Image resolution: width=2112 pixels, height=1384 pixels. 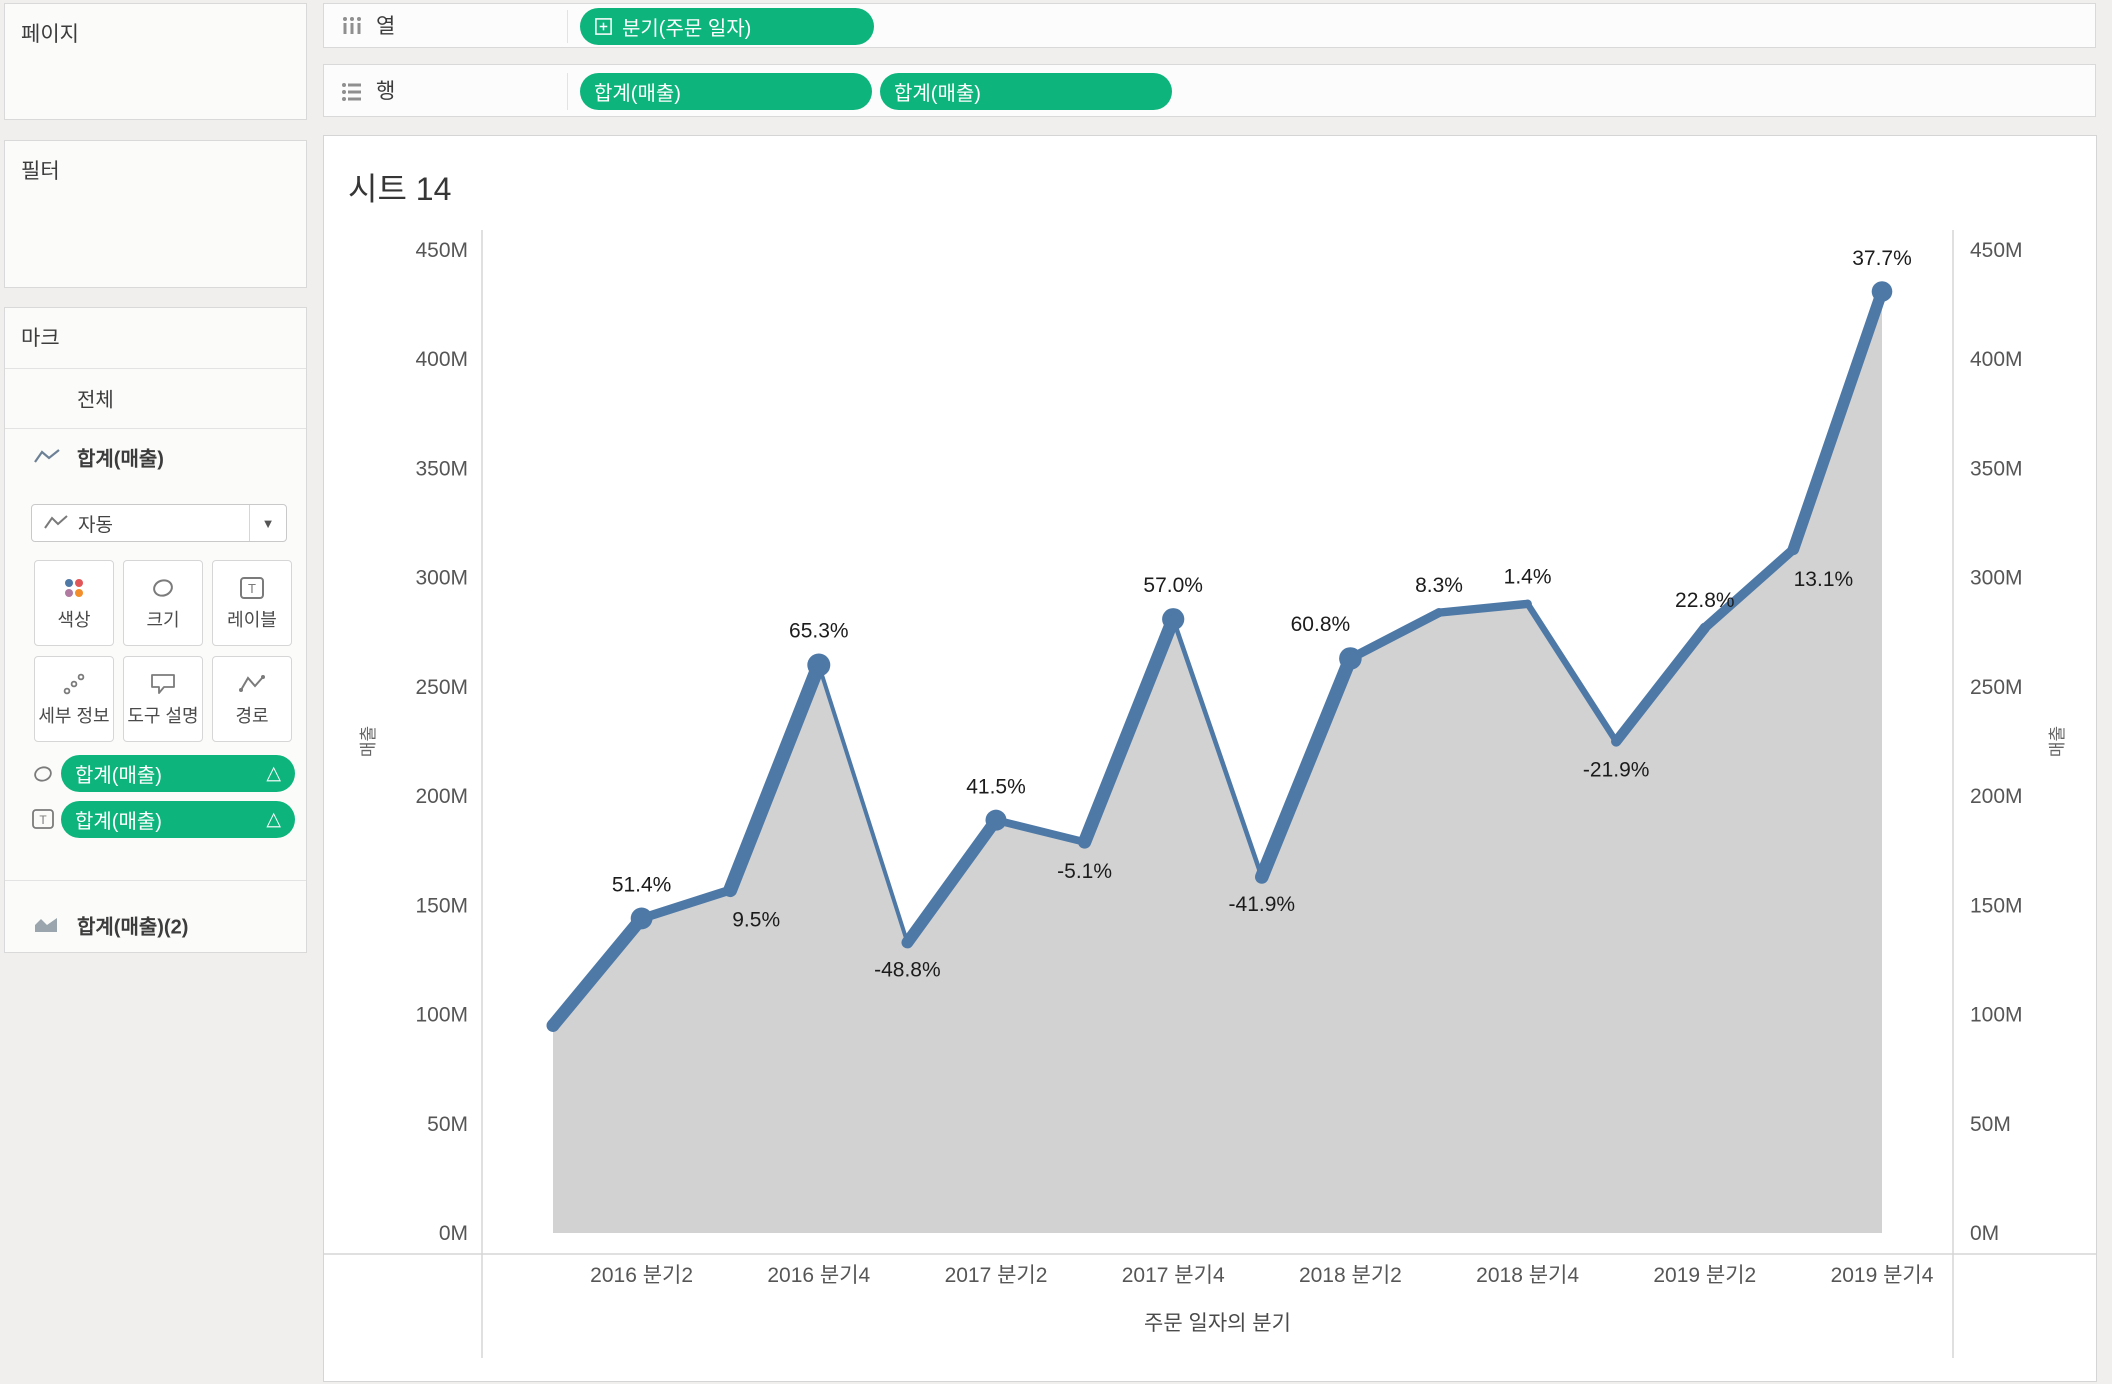 I want to click on rows-pill-sales-1-label: 합계(매출), so click(x=637, y=94).